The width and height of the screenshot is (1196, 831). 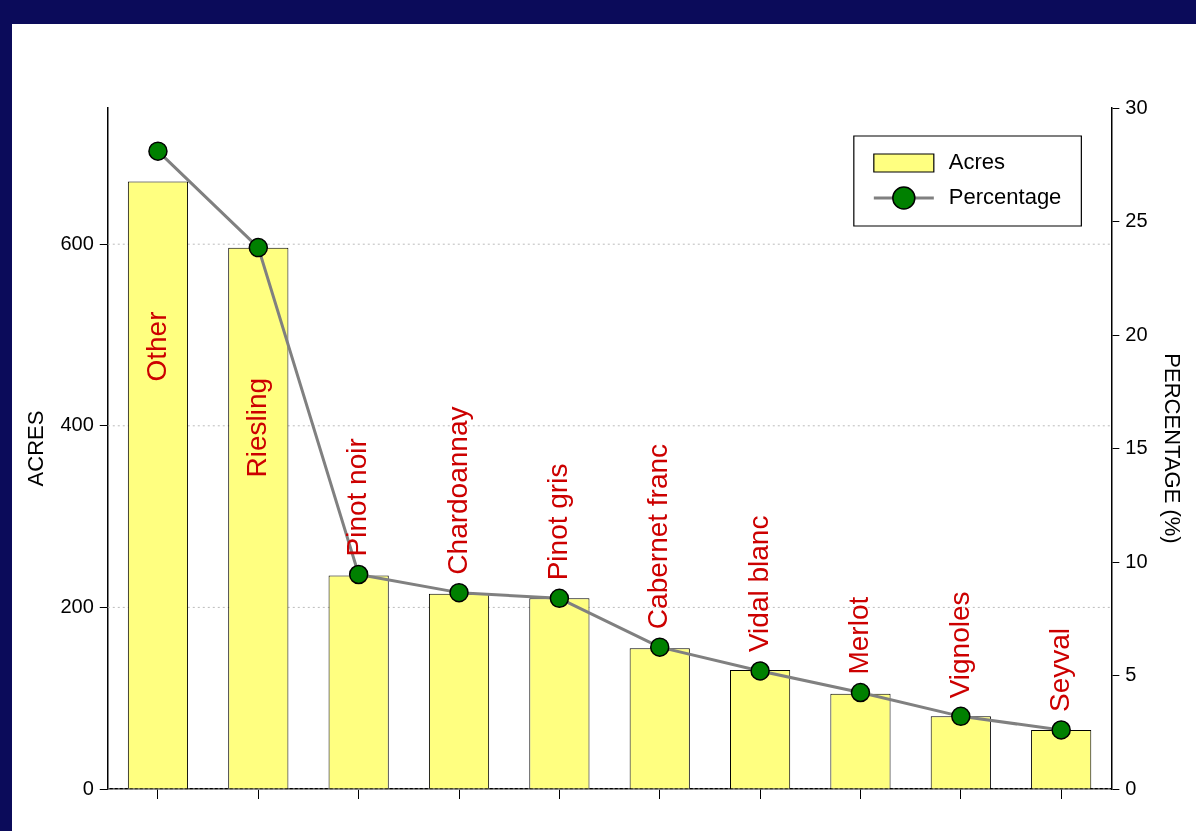 I want to click on y-axis-title: ACRES, so click(x=36, y=448).